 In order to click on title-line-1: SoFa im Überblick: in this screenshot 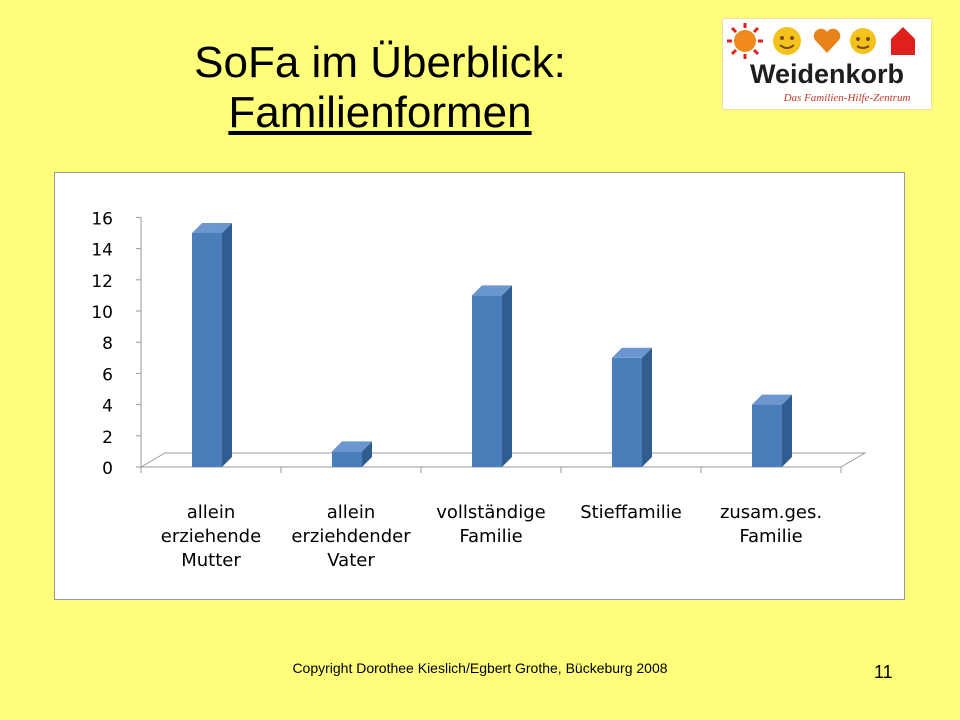, I will do `click(380, 62)`.